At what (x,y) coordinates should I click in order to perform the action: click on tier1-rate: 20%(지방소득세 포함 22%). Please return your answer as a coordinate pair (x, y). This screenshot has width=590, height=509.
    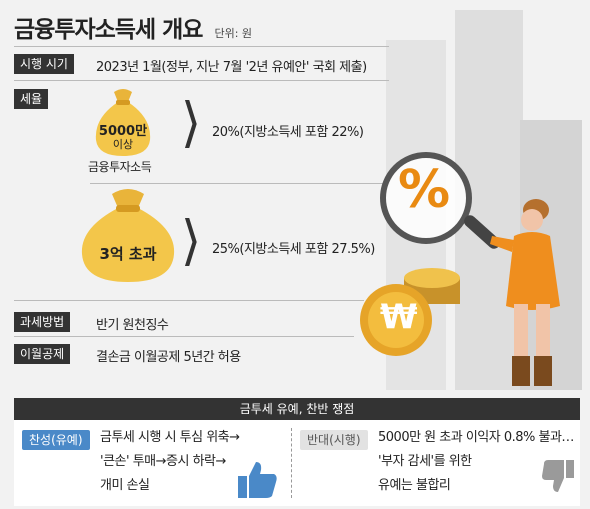
    Looking at the image, I should click on (288, 132).